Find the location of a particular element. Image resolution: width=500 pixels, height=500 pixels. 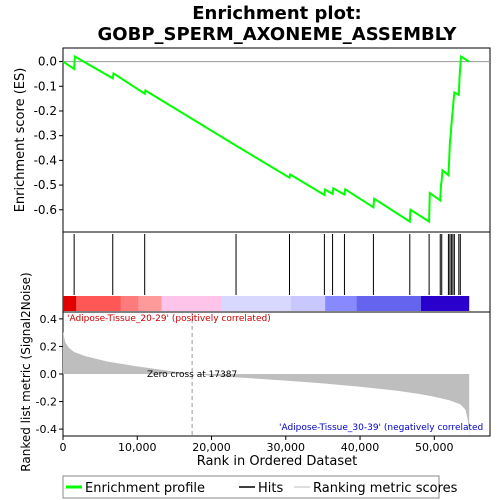

es-y-tick-label: -0.6 is located at coordinates (45, 210).